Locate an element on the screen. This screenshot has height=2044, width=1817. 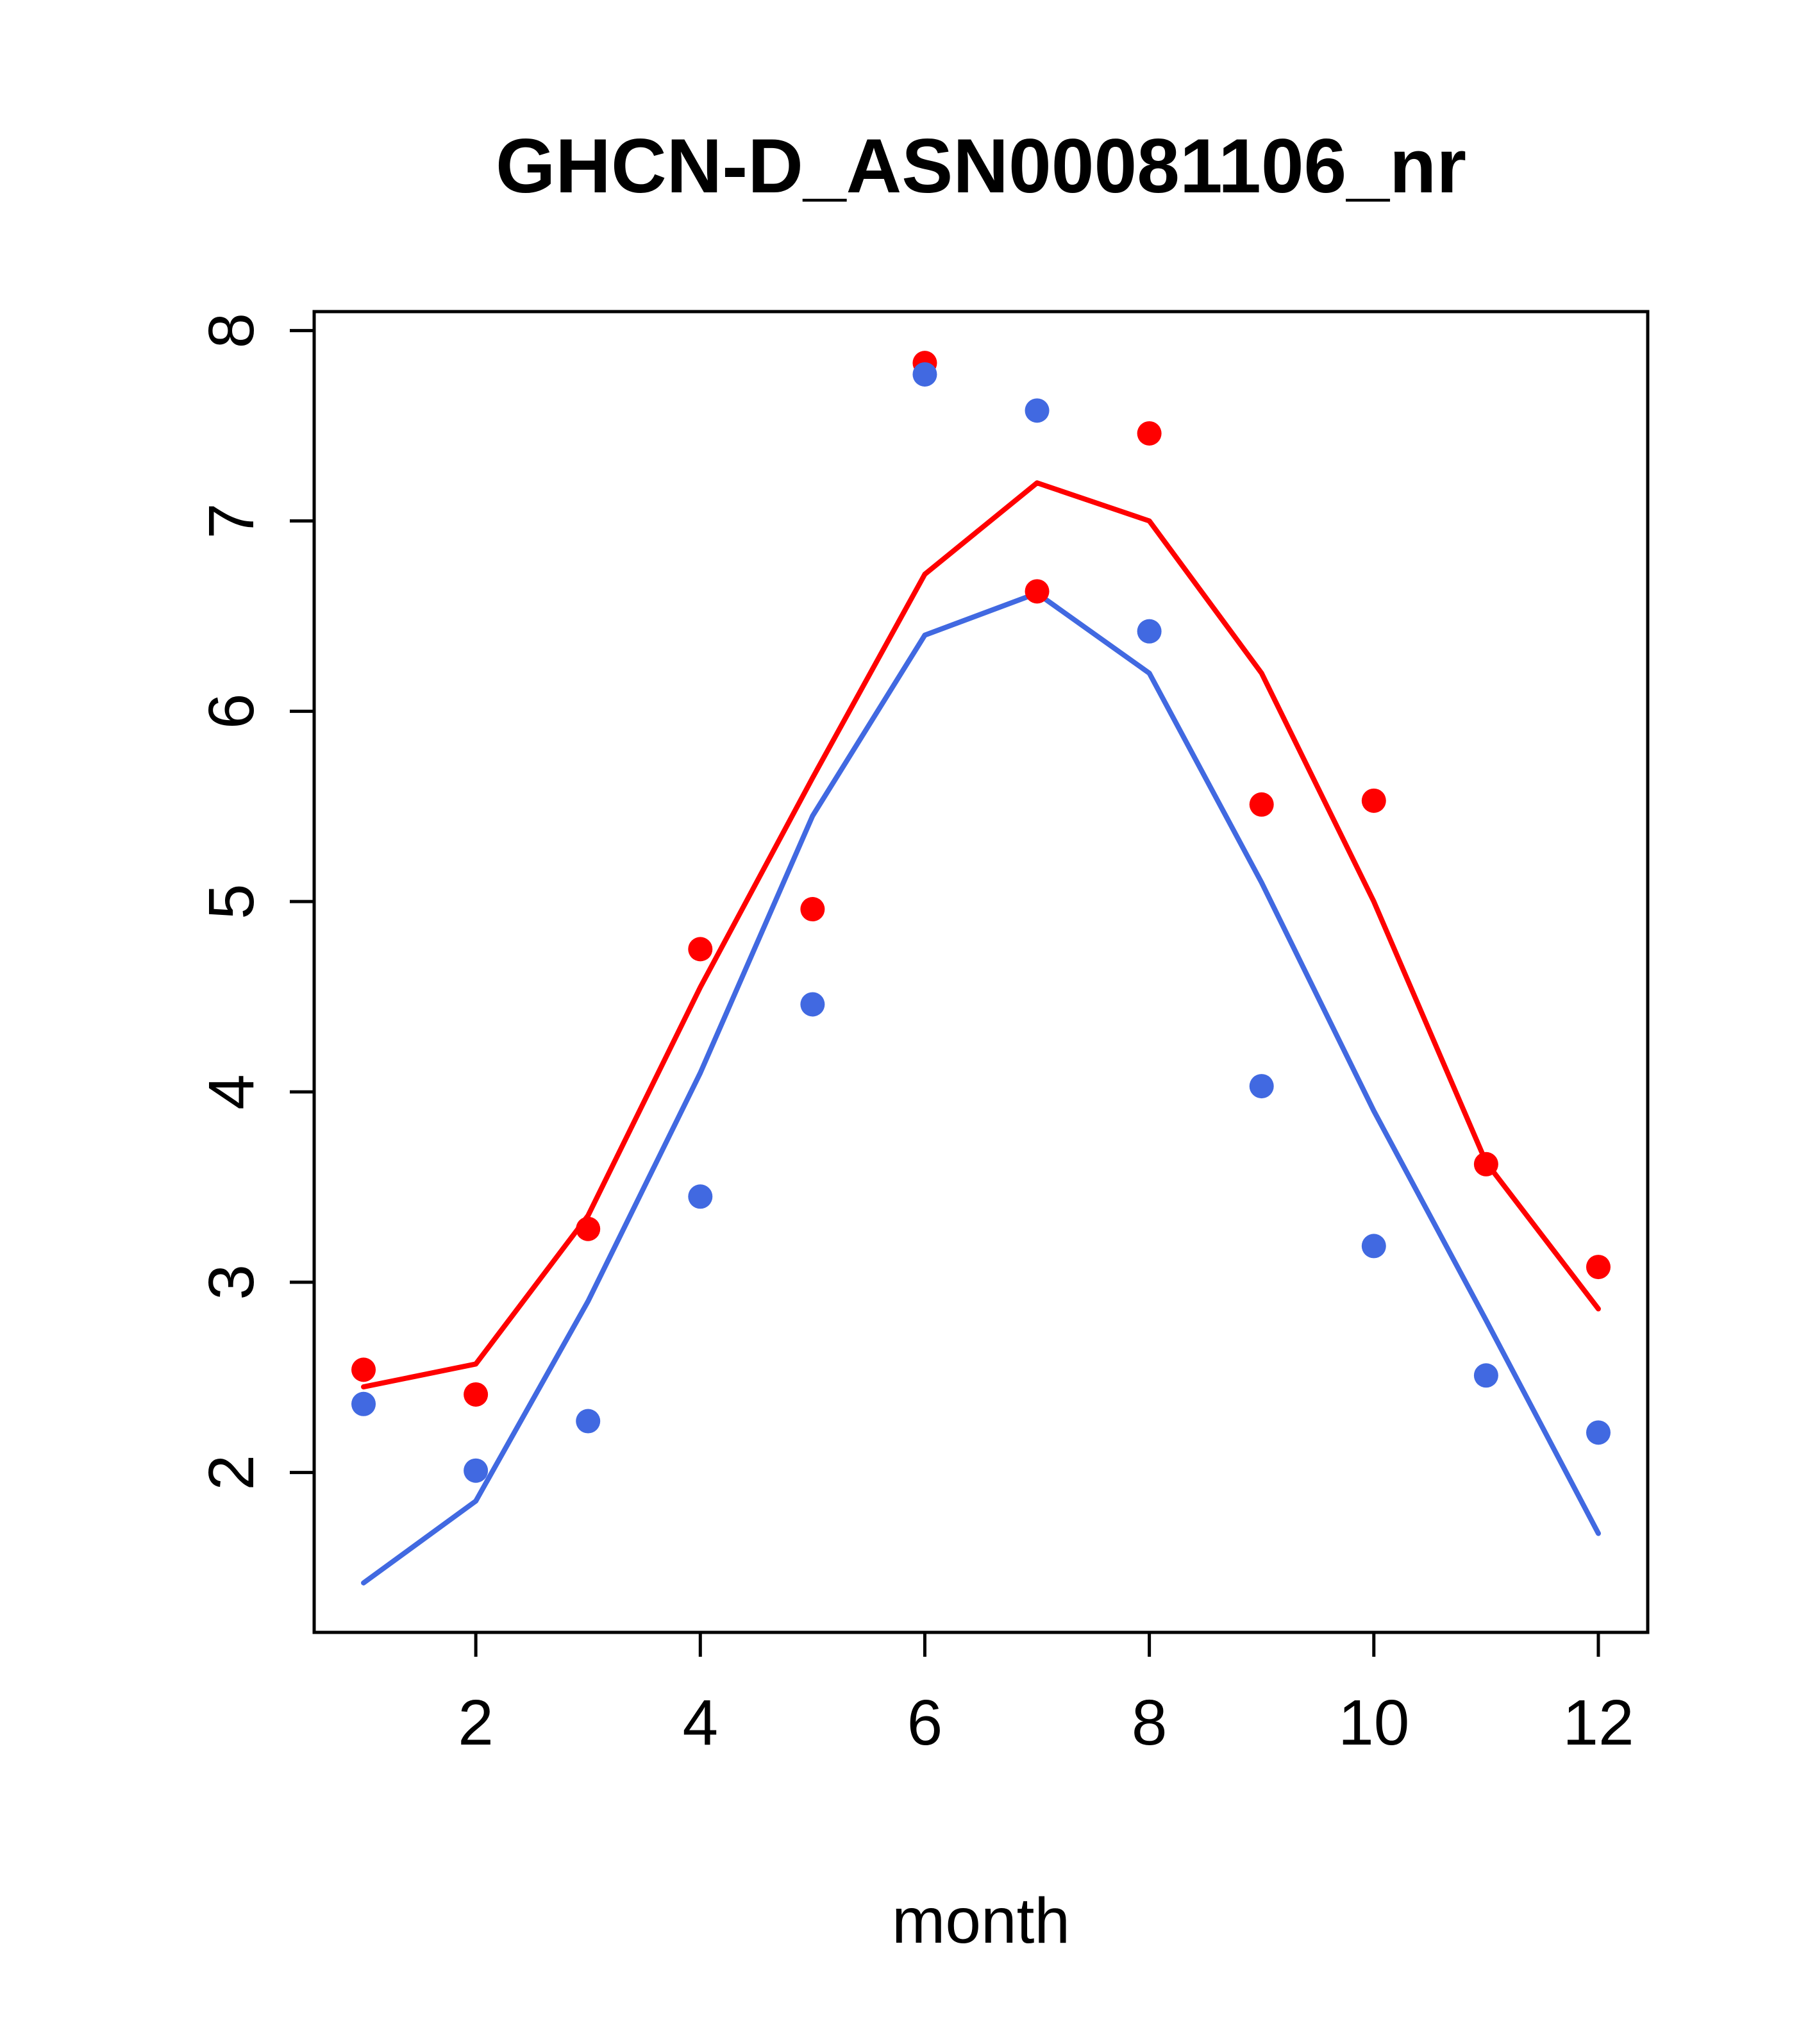
x-tick-label: 10 is located at coordinates (1374, 1723).